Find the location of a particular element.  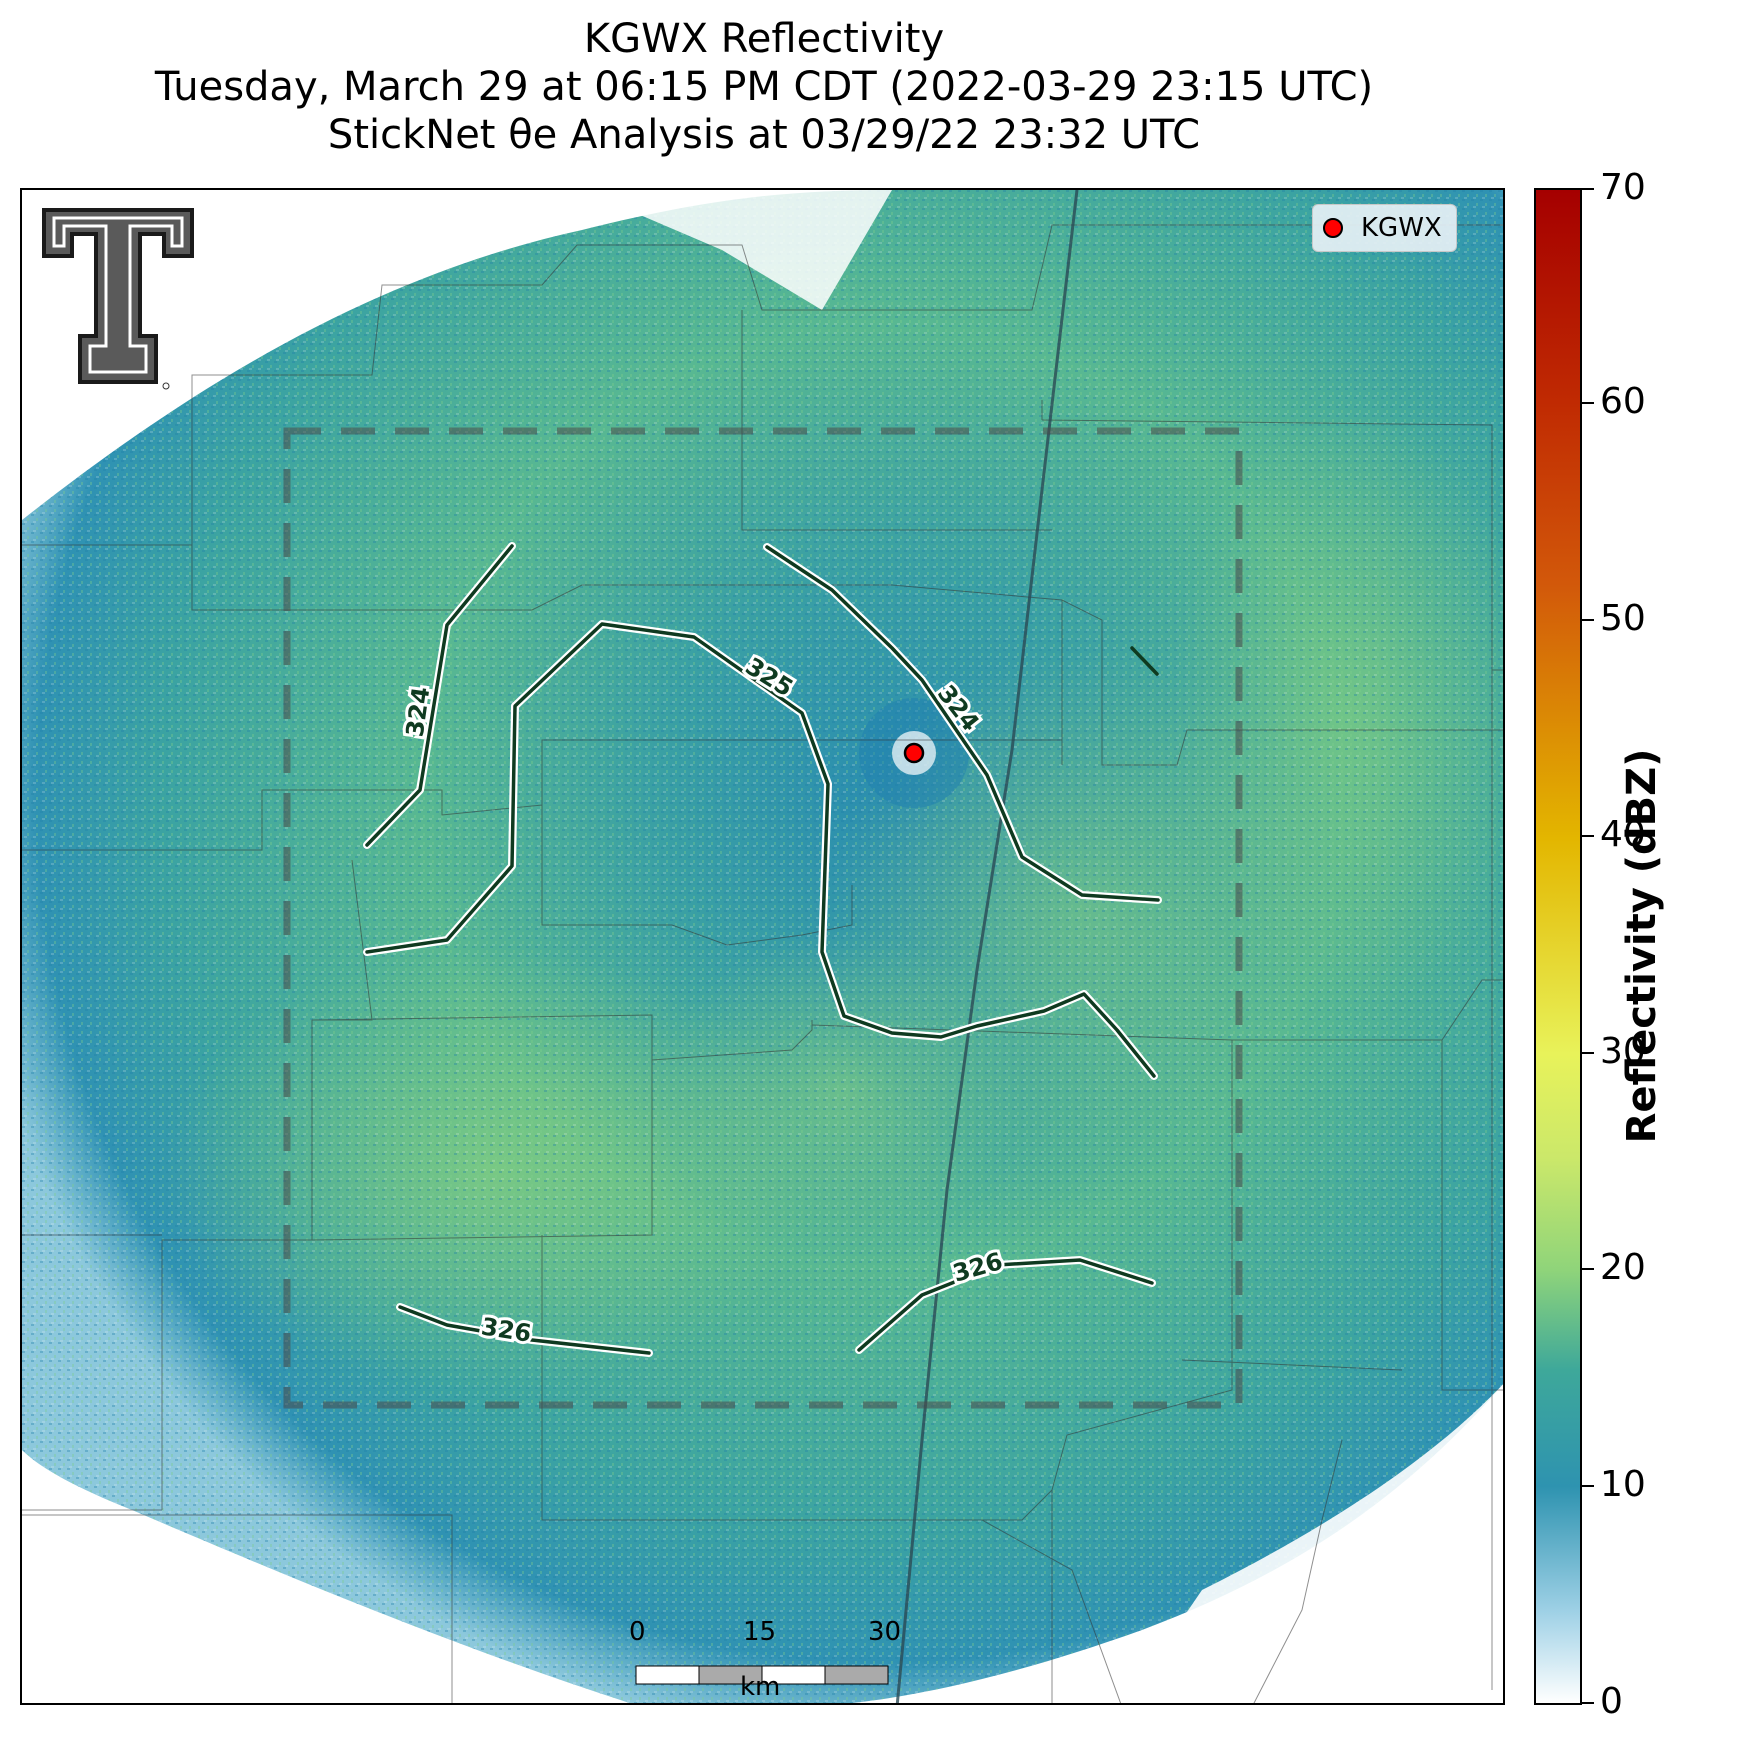

colorbar-title: Reflectivity (dBZ) is located at coordinates (1642, 946).